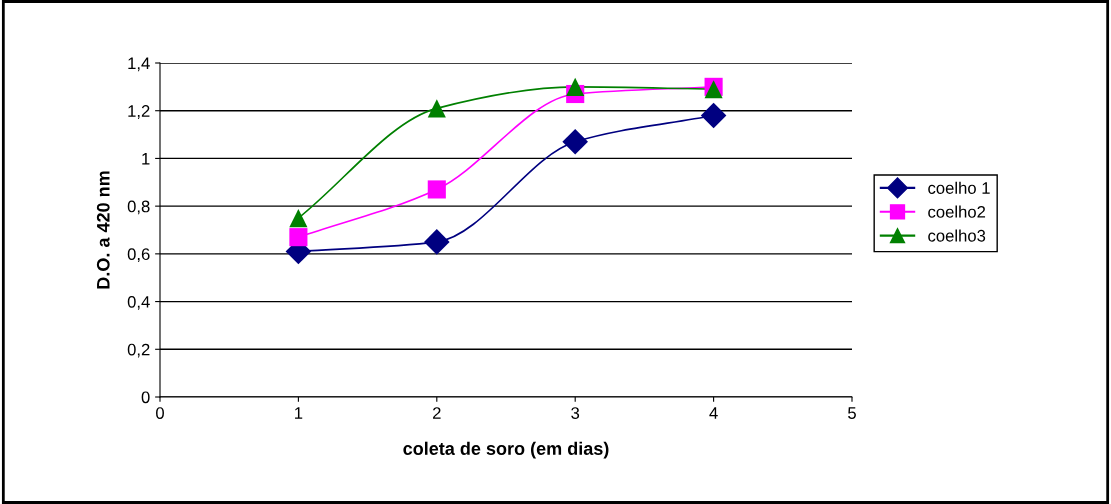  Describe the element at coordinates (138, 255) in the screenshot. I see `y-tick-label: 0,6` at that location.